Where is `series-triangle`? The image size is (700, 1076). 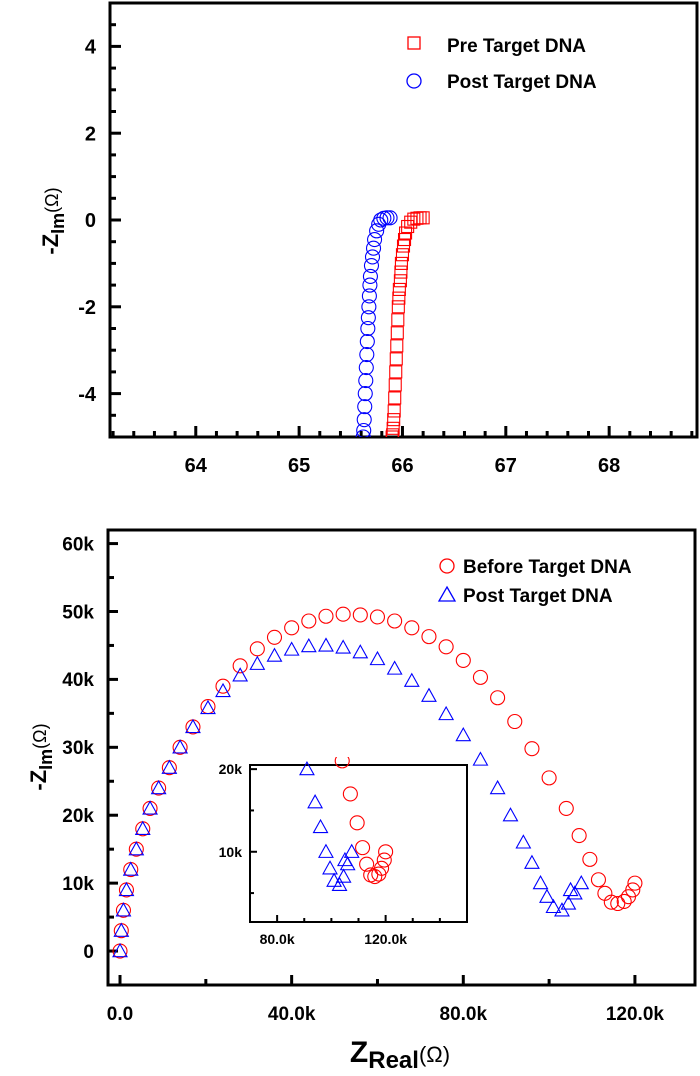
series-triangle is located at coordinates (206, 850).